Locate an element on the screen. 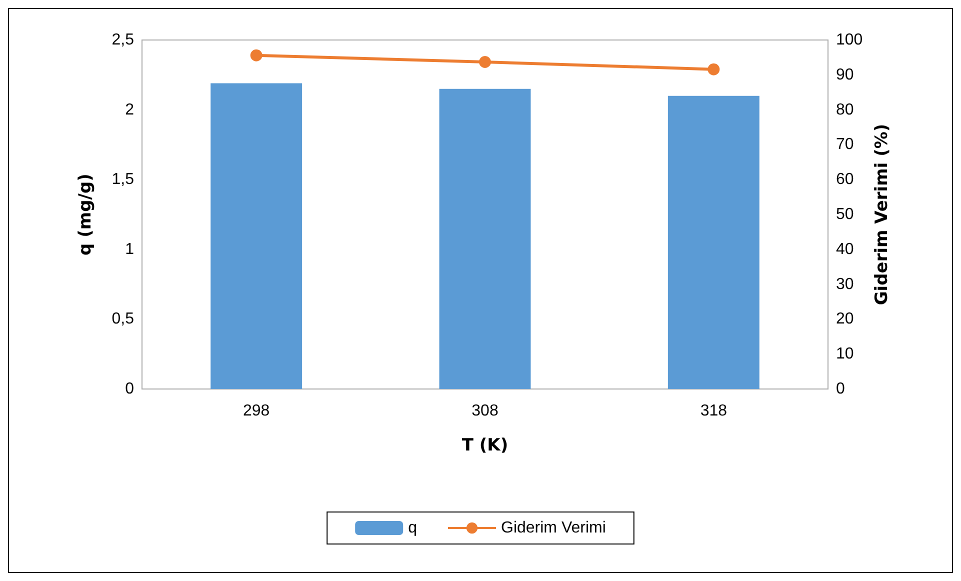  x-tick-label: 308 is located at coordinates (485, 411).